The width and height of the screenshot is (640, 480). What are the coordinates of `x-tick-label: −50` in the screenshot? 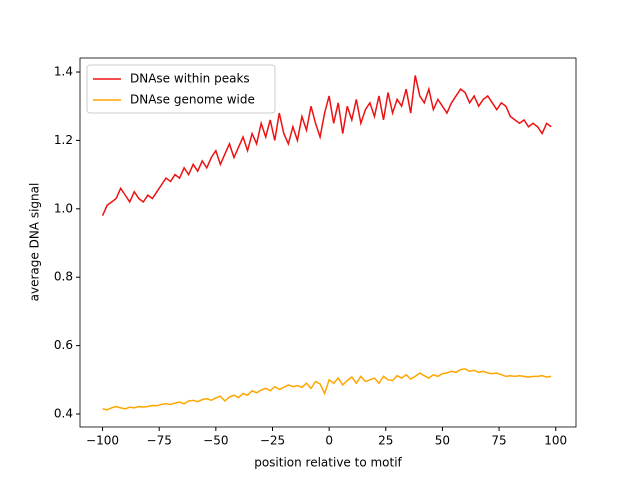 It's located at (215, 441).